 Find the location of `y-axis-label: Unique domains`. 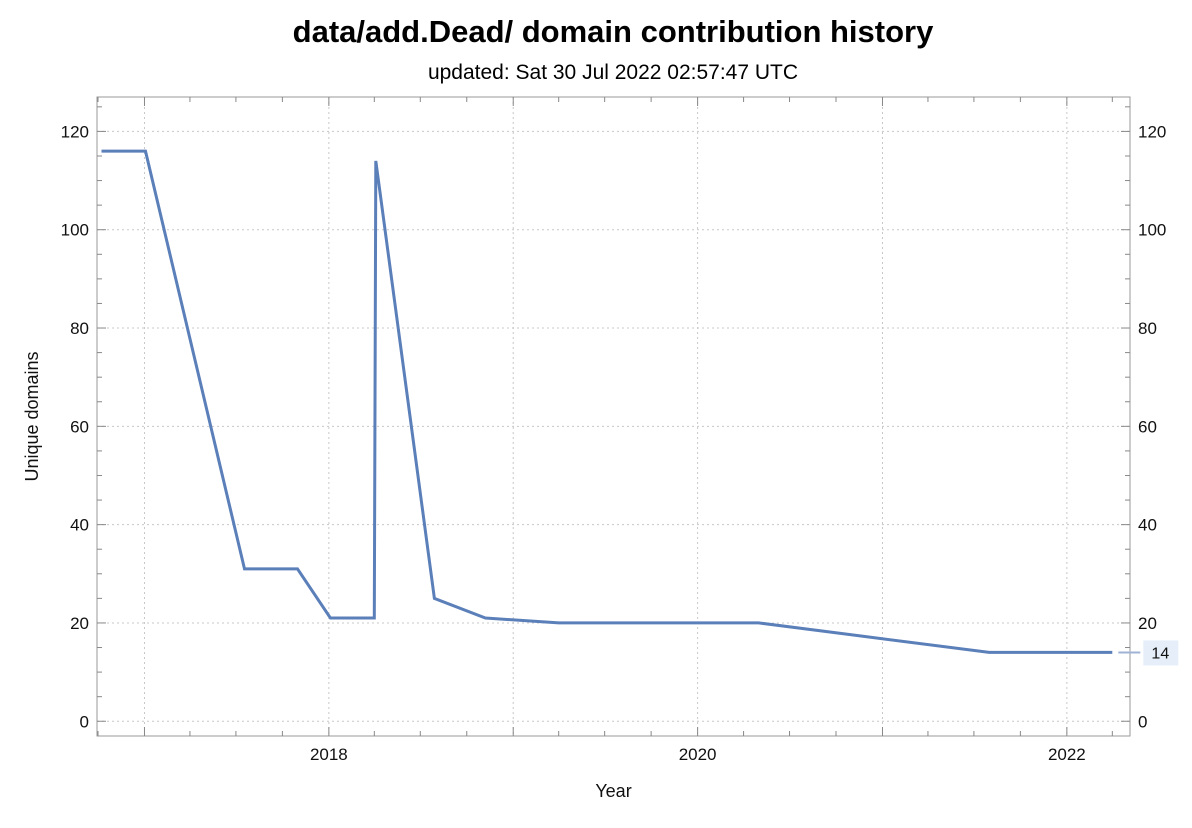

y-axis-label: Unique domains is located at coordinates (32, 416).